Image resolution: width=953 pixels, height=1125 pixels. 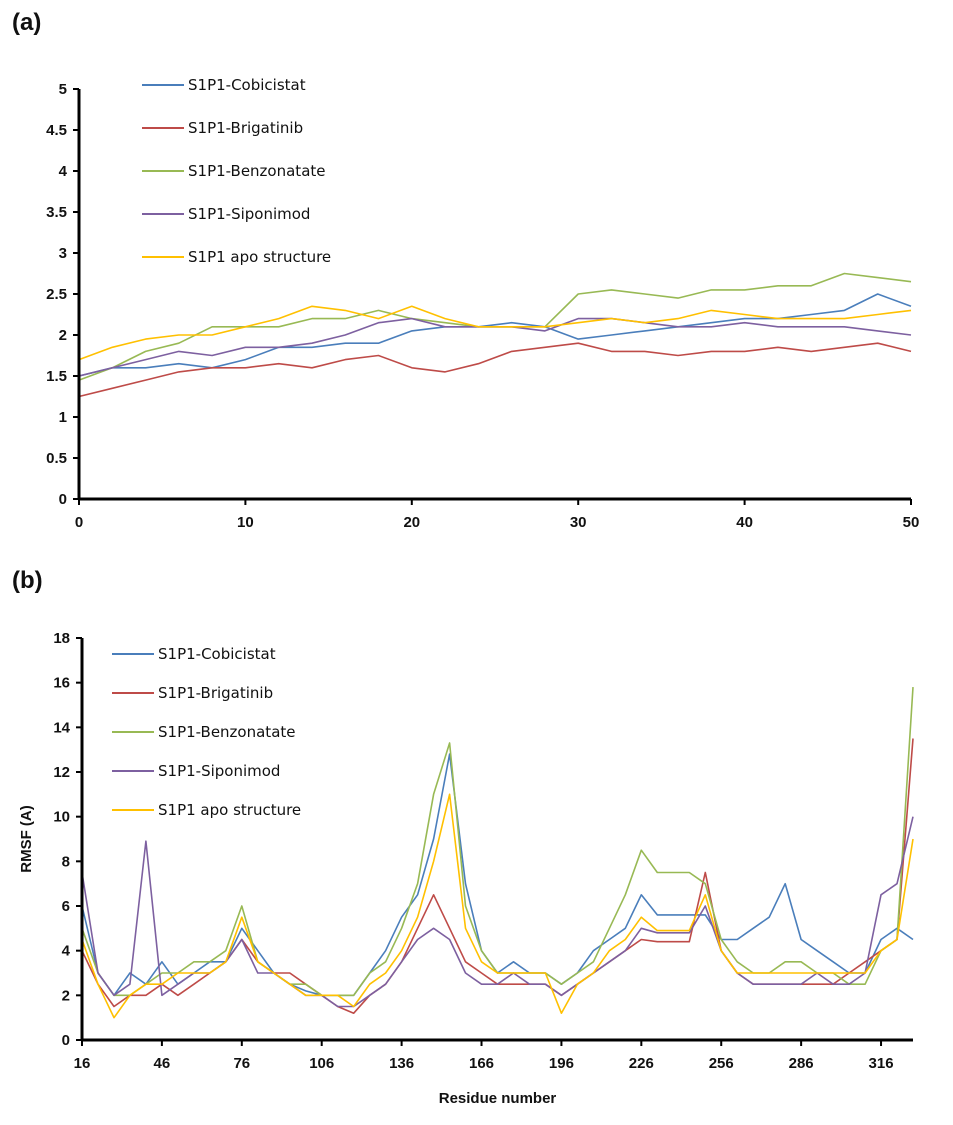 What do you see at coordinates (744, 522) in the screenshot?
I see `x-tick-label: 40` at bounding box center [744, 522].